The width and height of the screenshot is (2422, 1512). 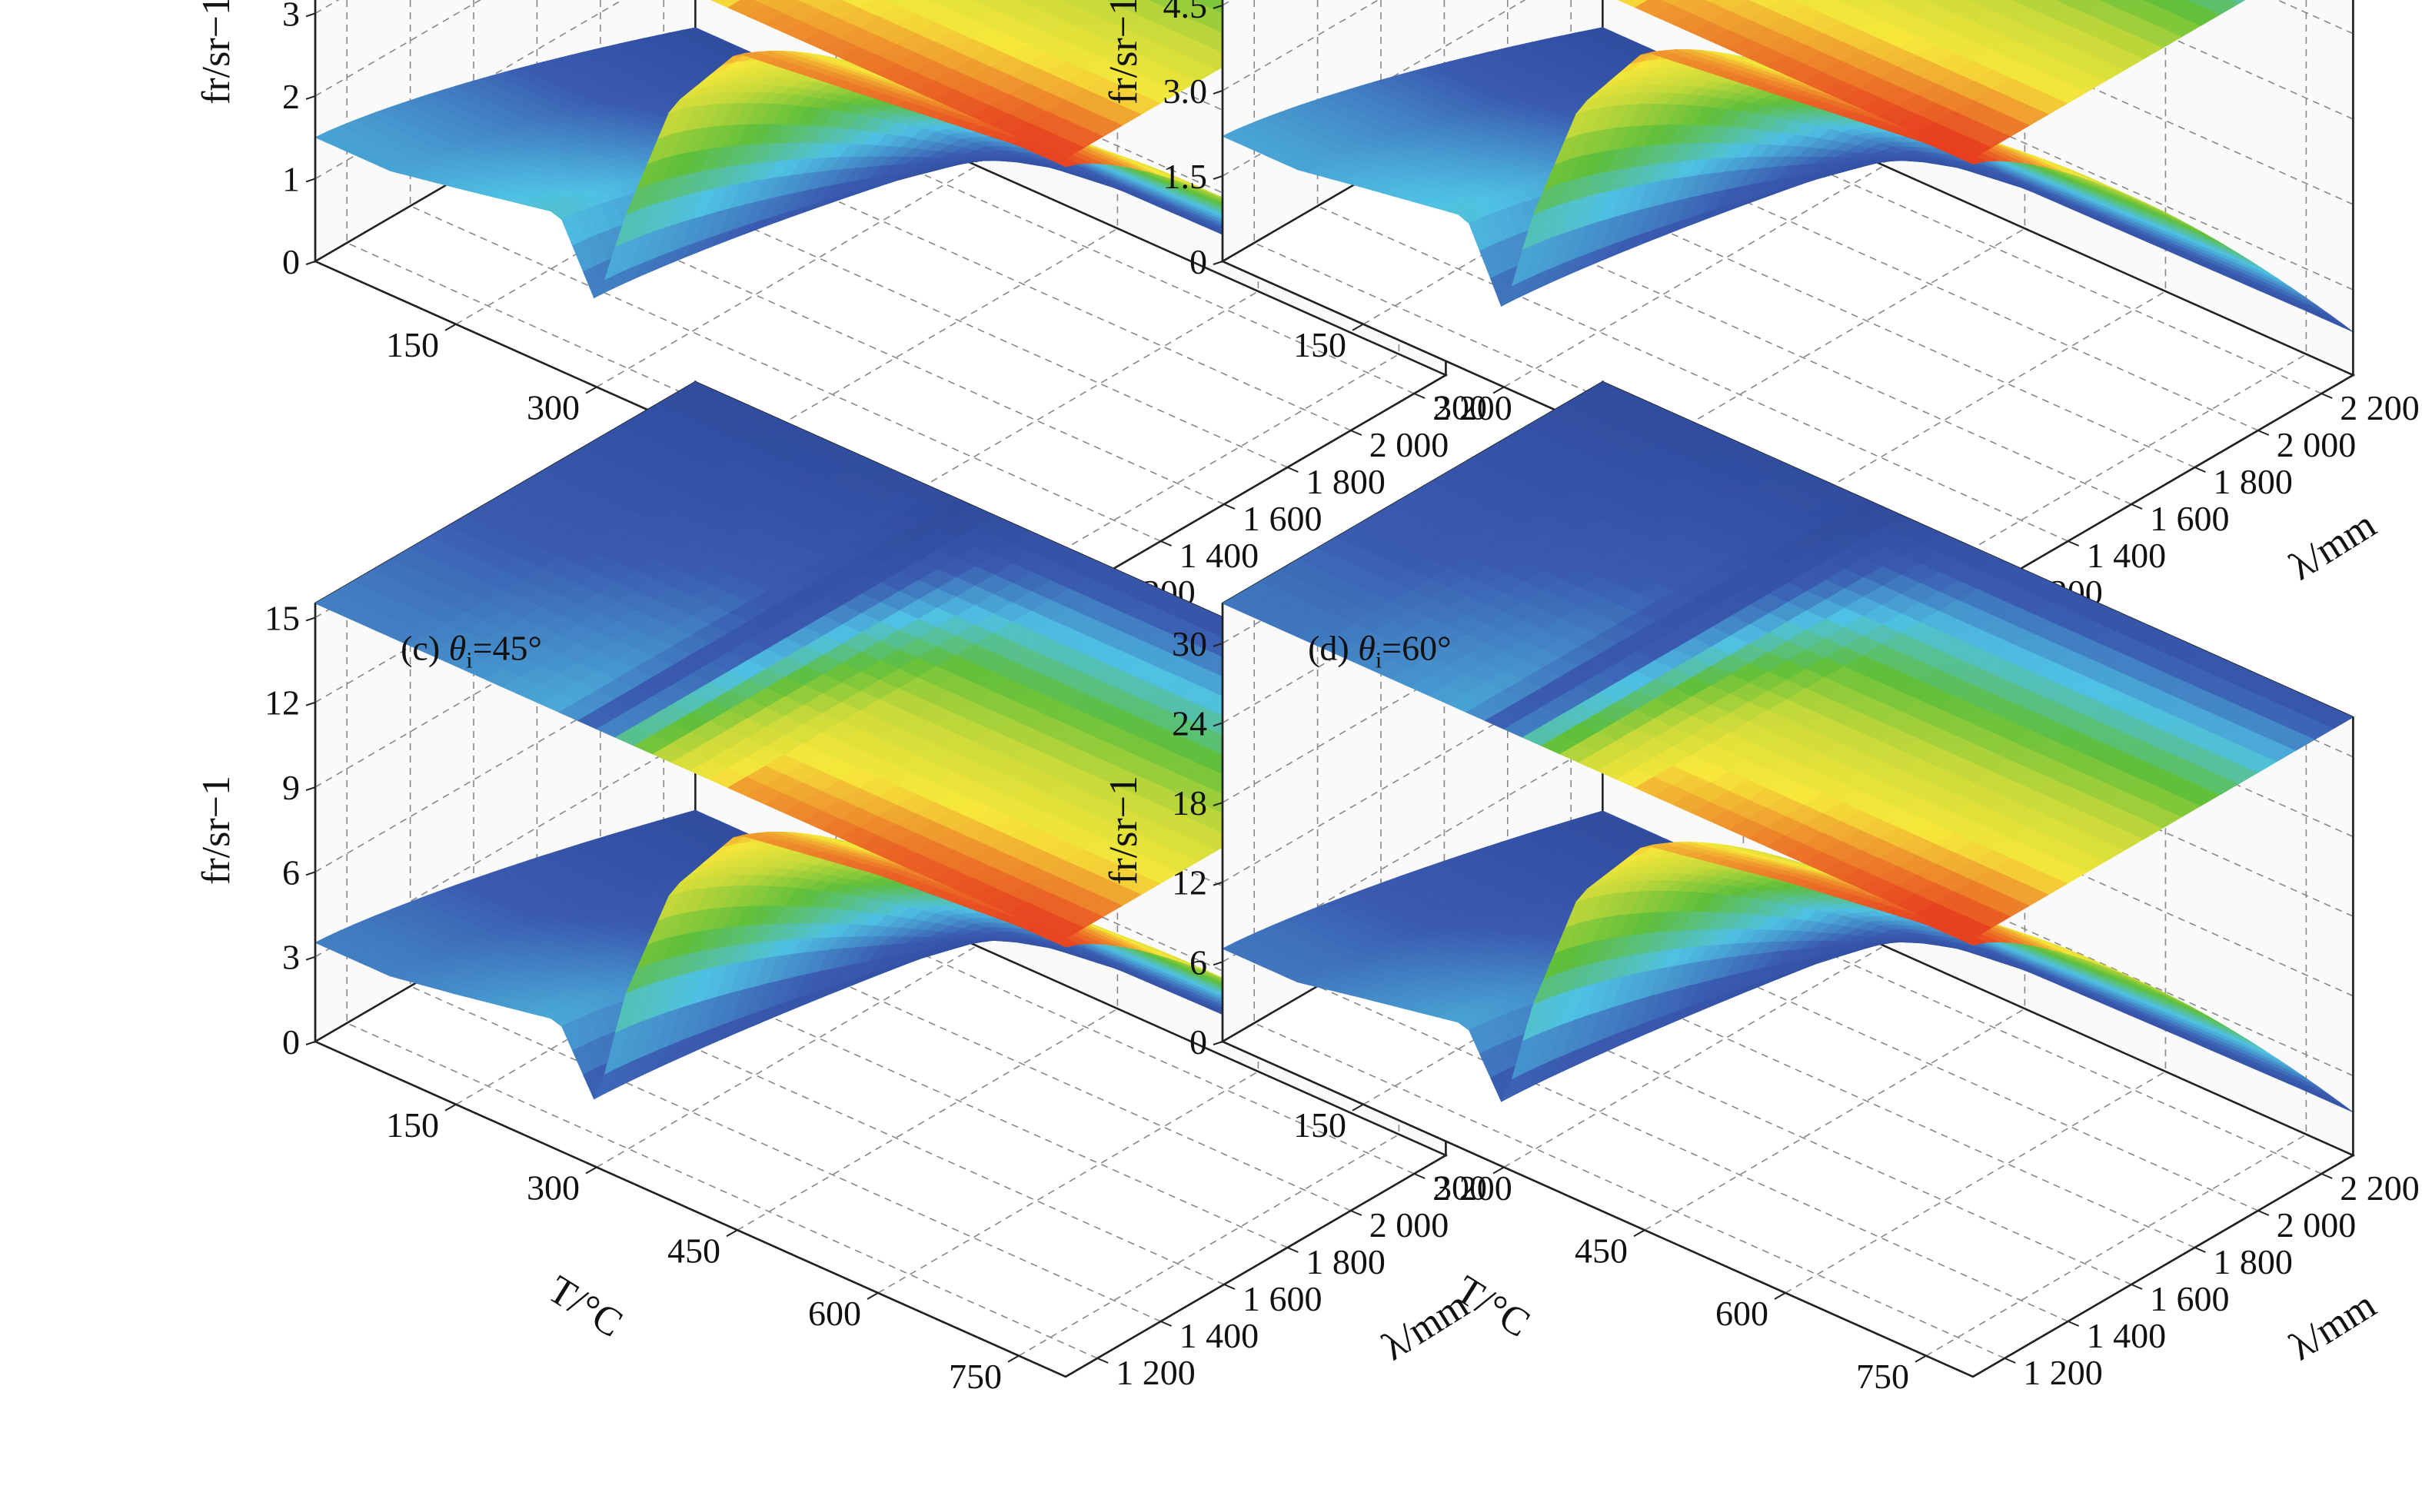 I want to click on z-tick-label: 1, so click(x=291, y=178).